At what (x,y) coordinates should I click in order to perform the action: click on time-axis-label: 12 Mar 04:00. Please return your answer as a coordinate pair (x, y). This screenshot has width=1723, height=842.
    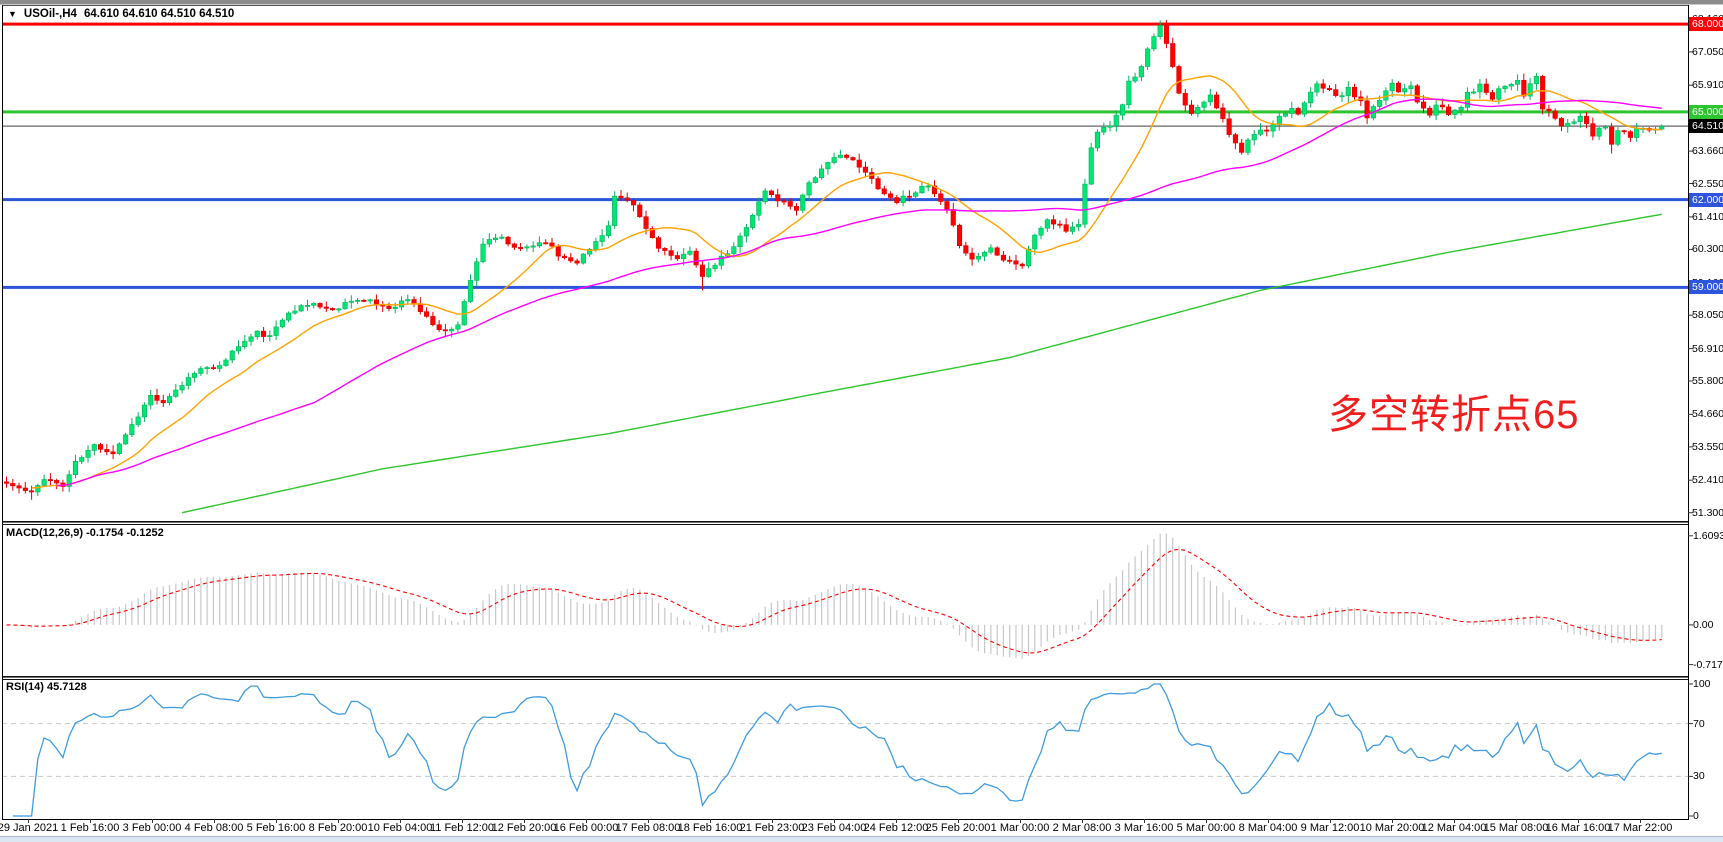
    Looking at the image, I should click on (1454, 828).